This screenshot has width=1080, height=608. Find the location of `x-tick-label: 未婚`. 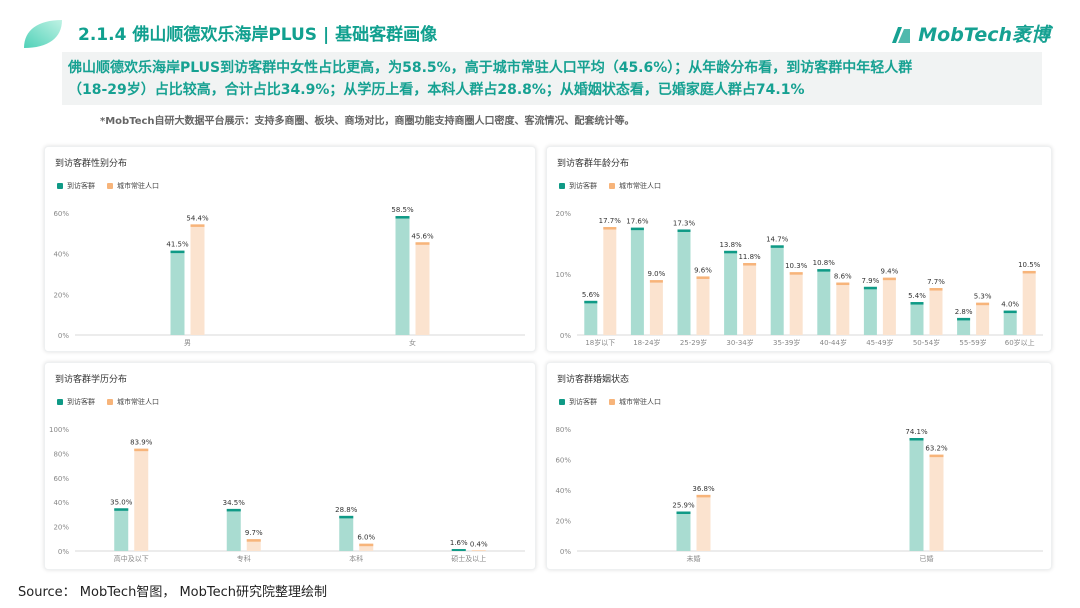

x-tick-label: 未婚 is located at coordinates (694, 558).